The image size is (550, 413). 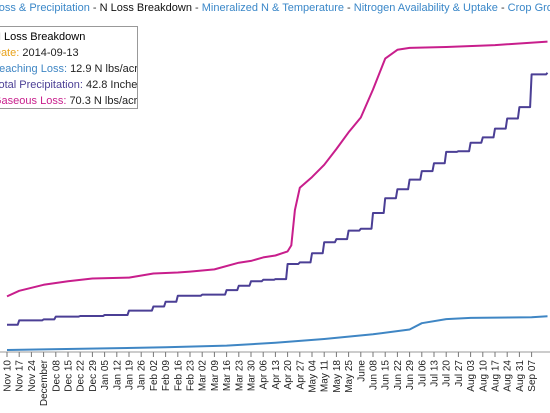 I want to click on x-tick-label: Jun 22, so click(x=398, y=375).